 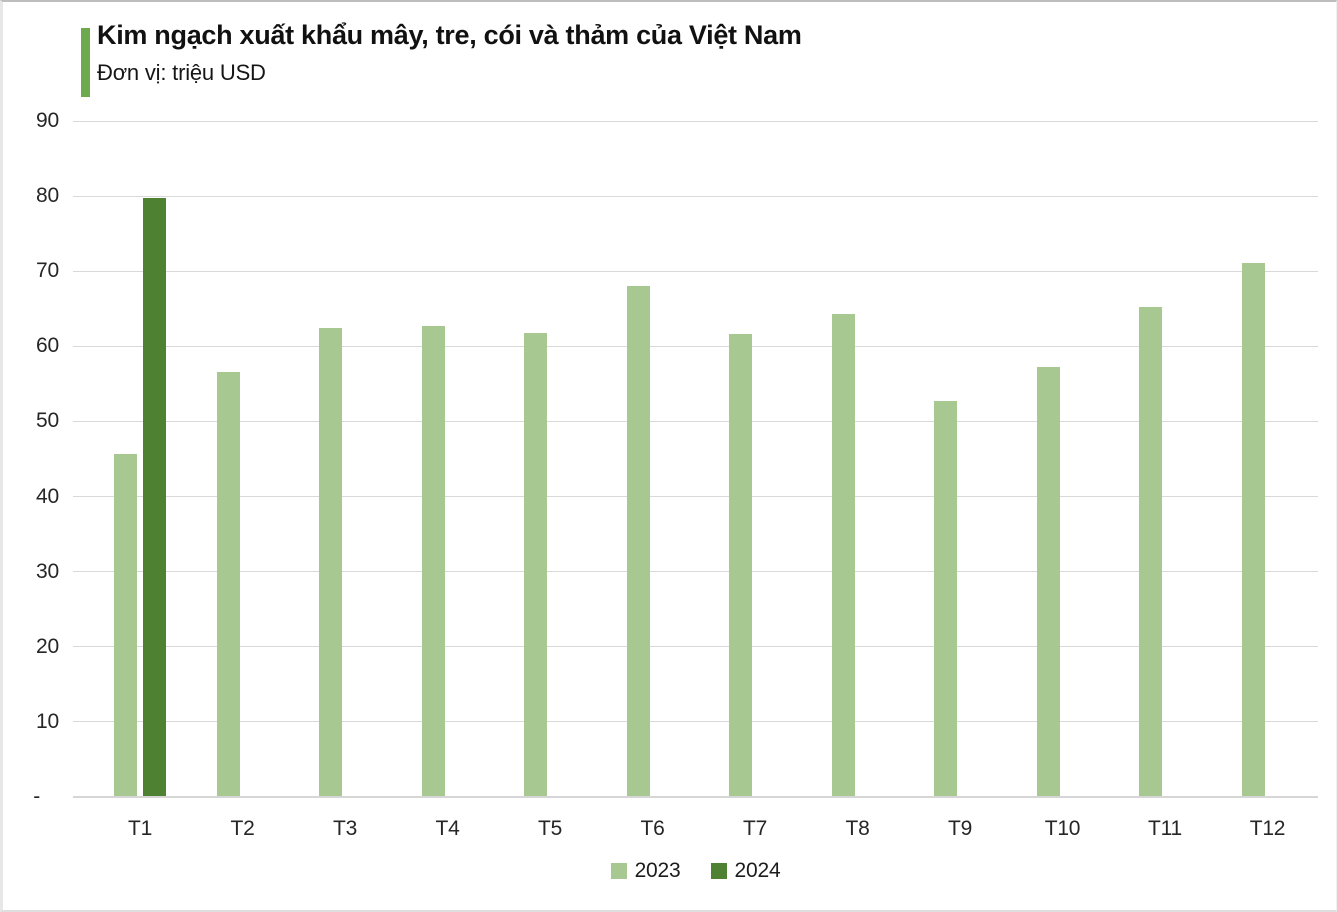 What do you see at coordinates (695, 797) in the screenshot?
I see `x-axis-line` at bounding box center [695, 797].